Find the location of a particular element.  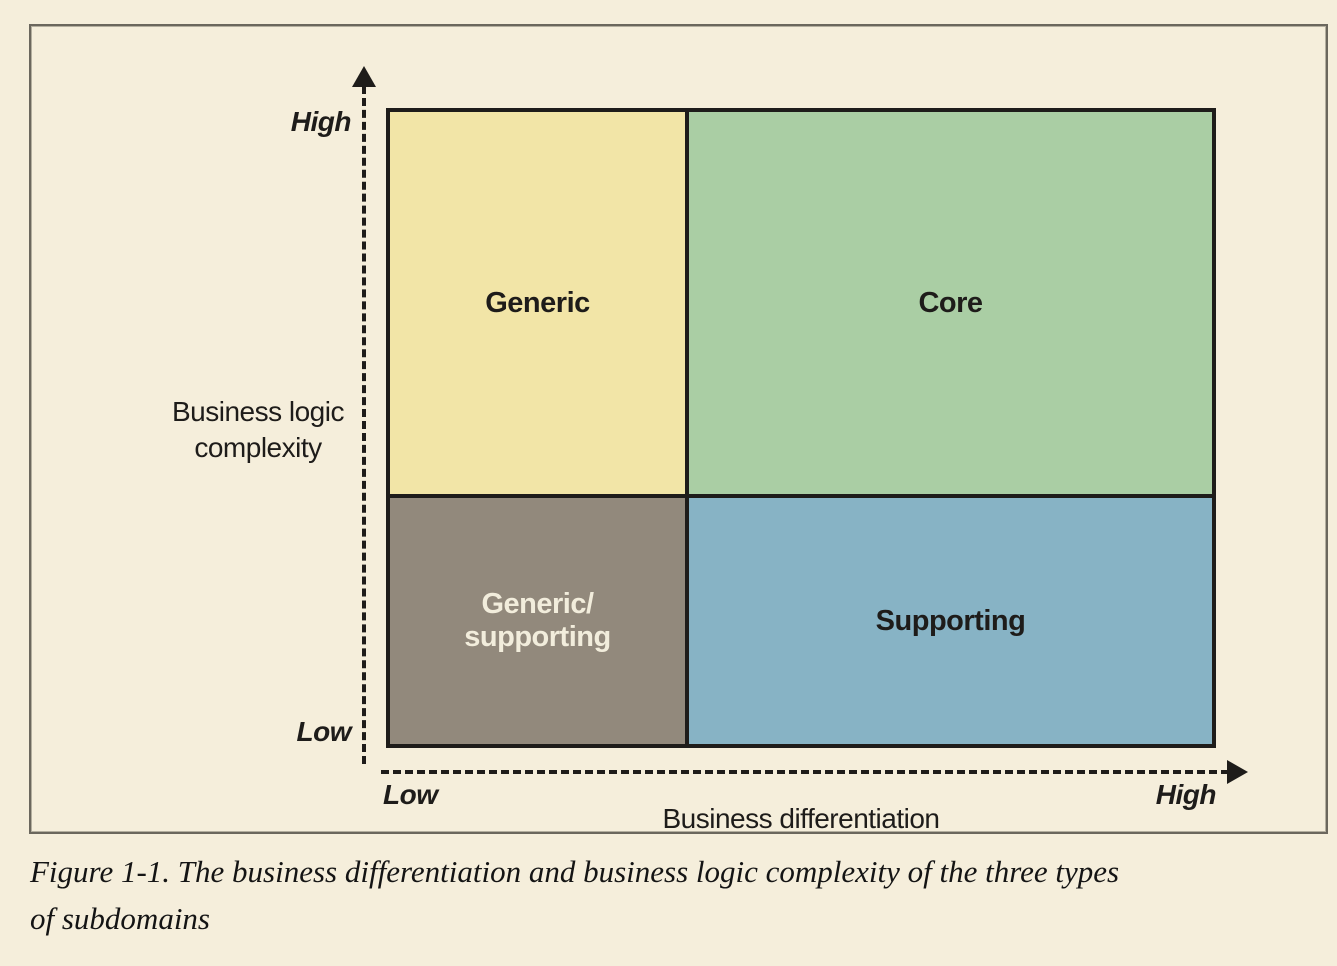

x-axis-arrow-right-icon is located at coordinates (1237, 772).